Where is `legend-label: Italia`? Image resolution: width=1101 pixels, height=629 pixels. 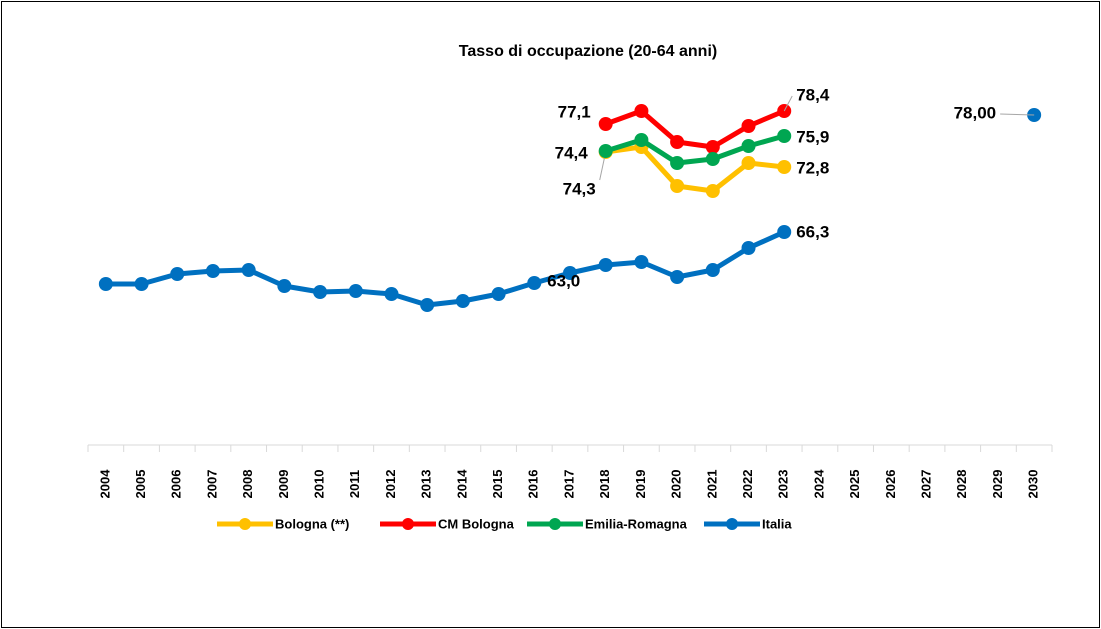 legend-label: Italia is located at coordinates (777, 523).